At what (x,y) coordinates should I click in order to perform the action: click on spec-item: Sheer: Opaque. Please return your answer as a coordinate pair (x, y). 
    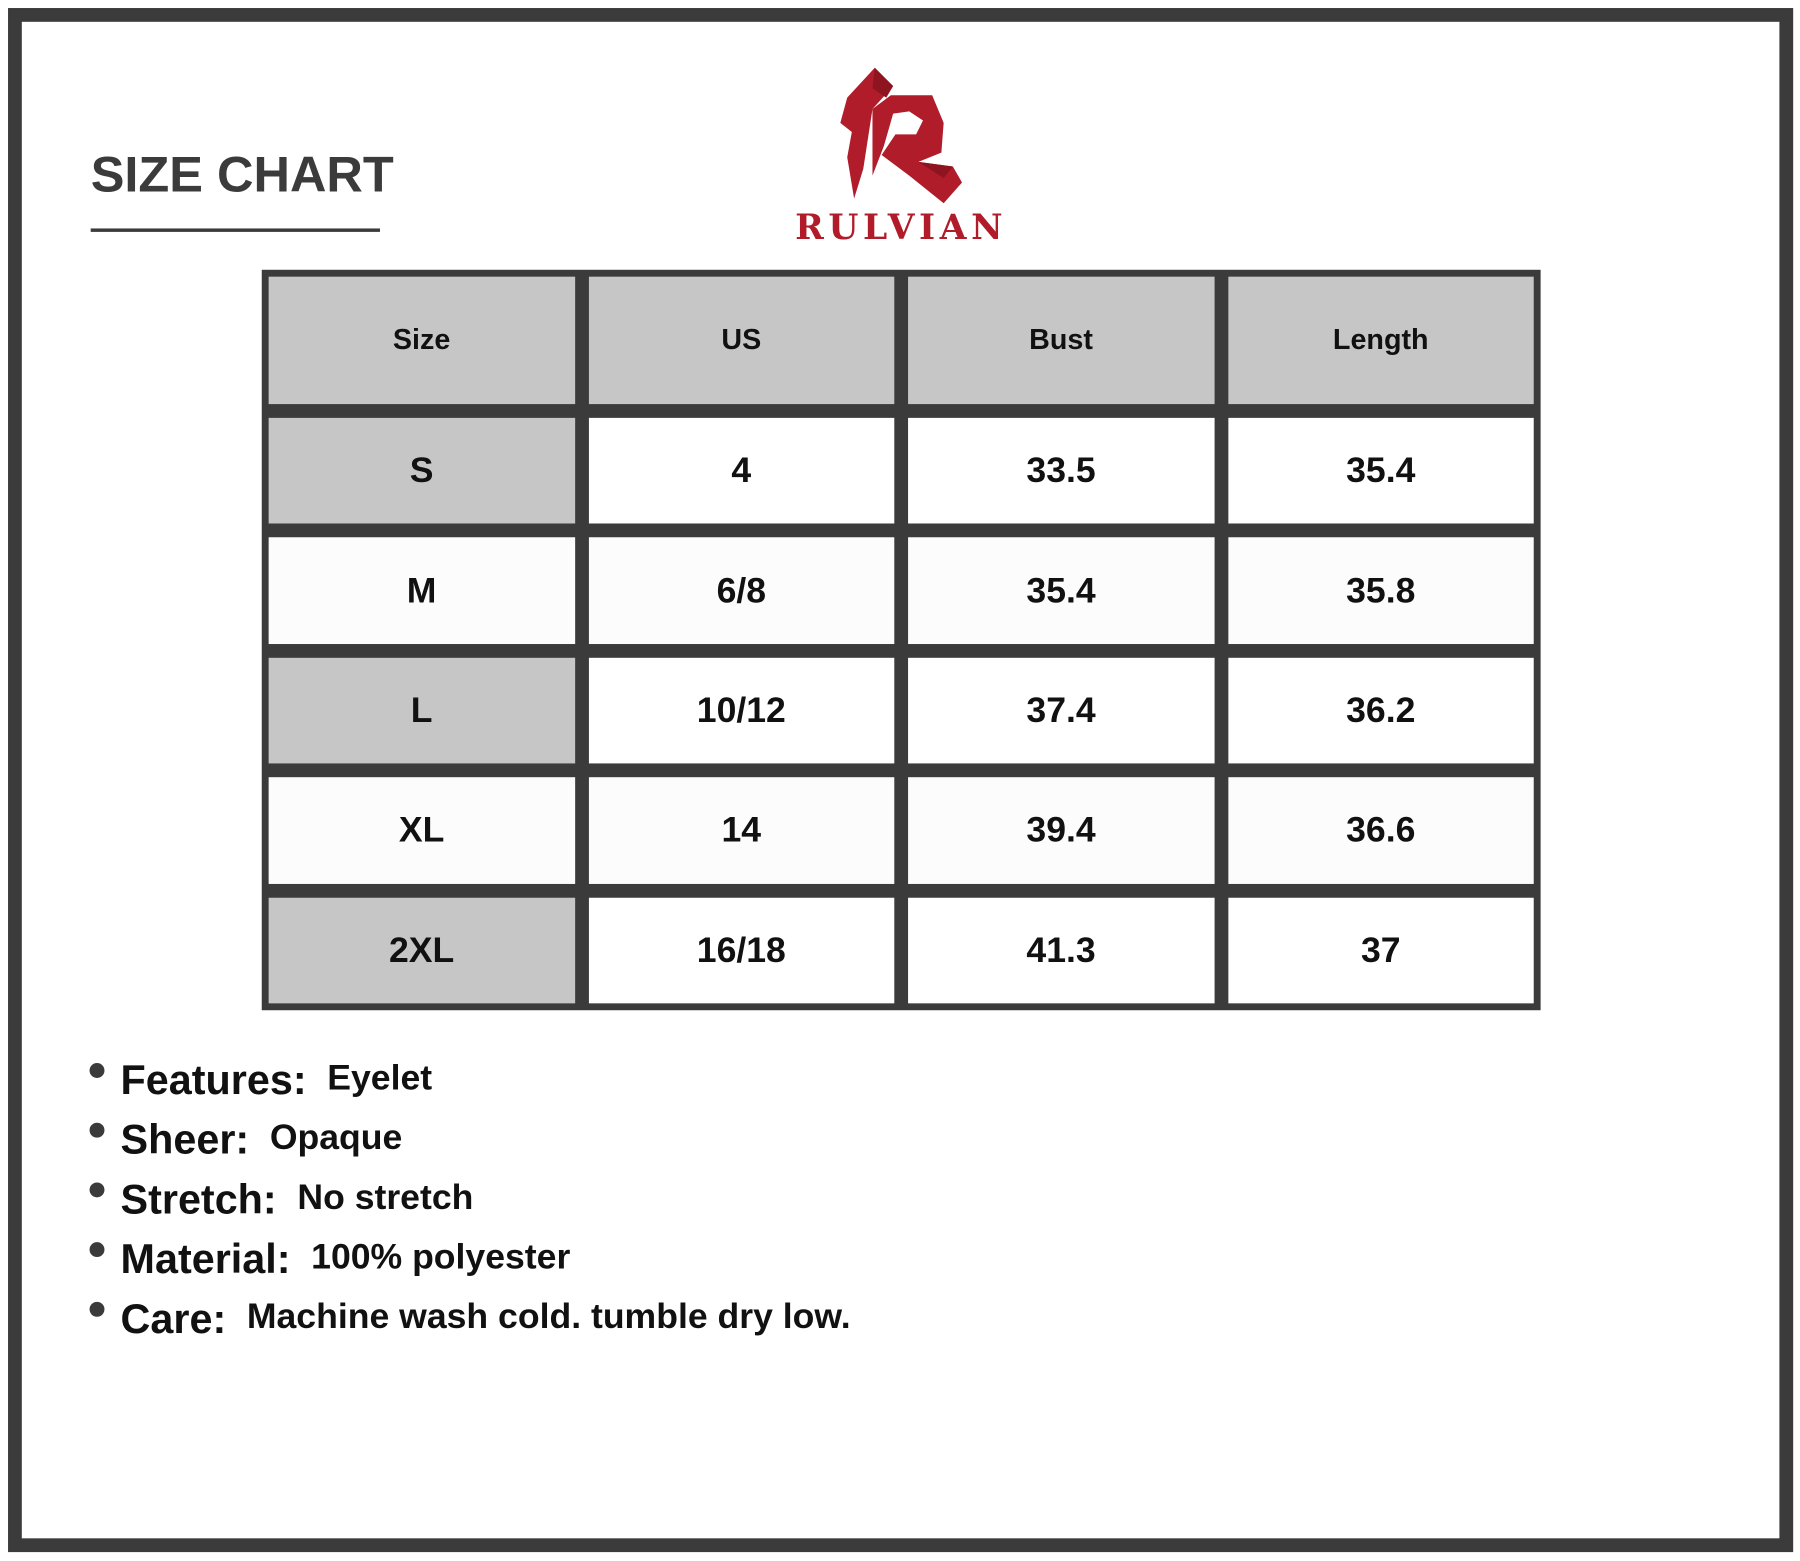
    Looking at the image, I should click on (470, 1145).